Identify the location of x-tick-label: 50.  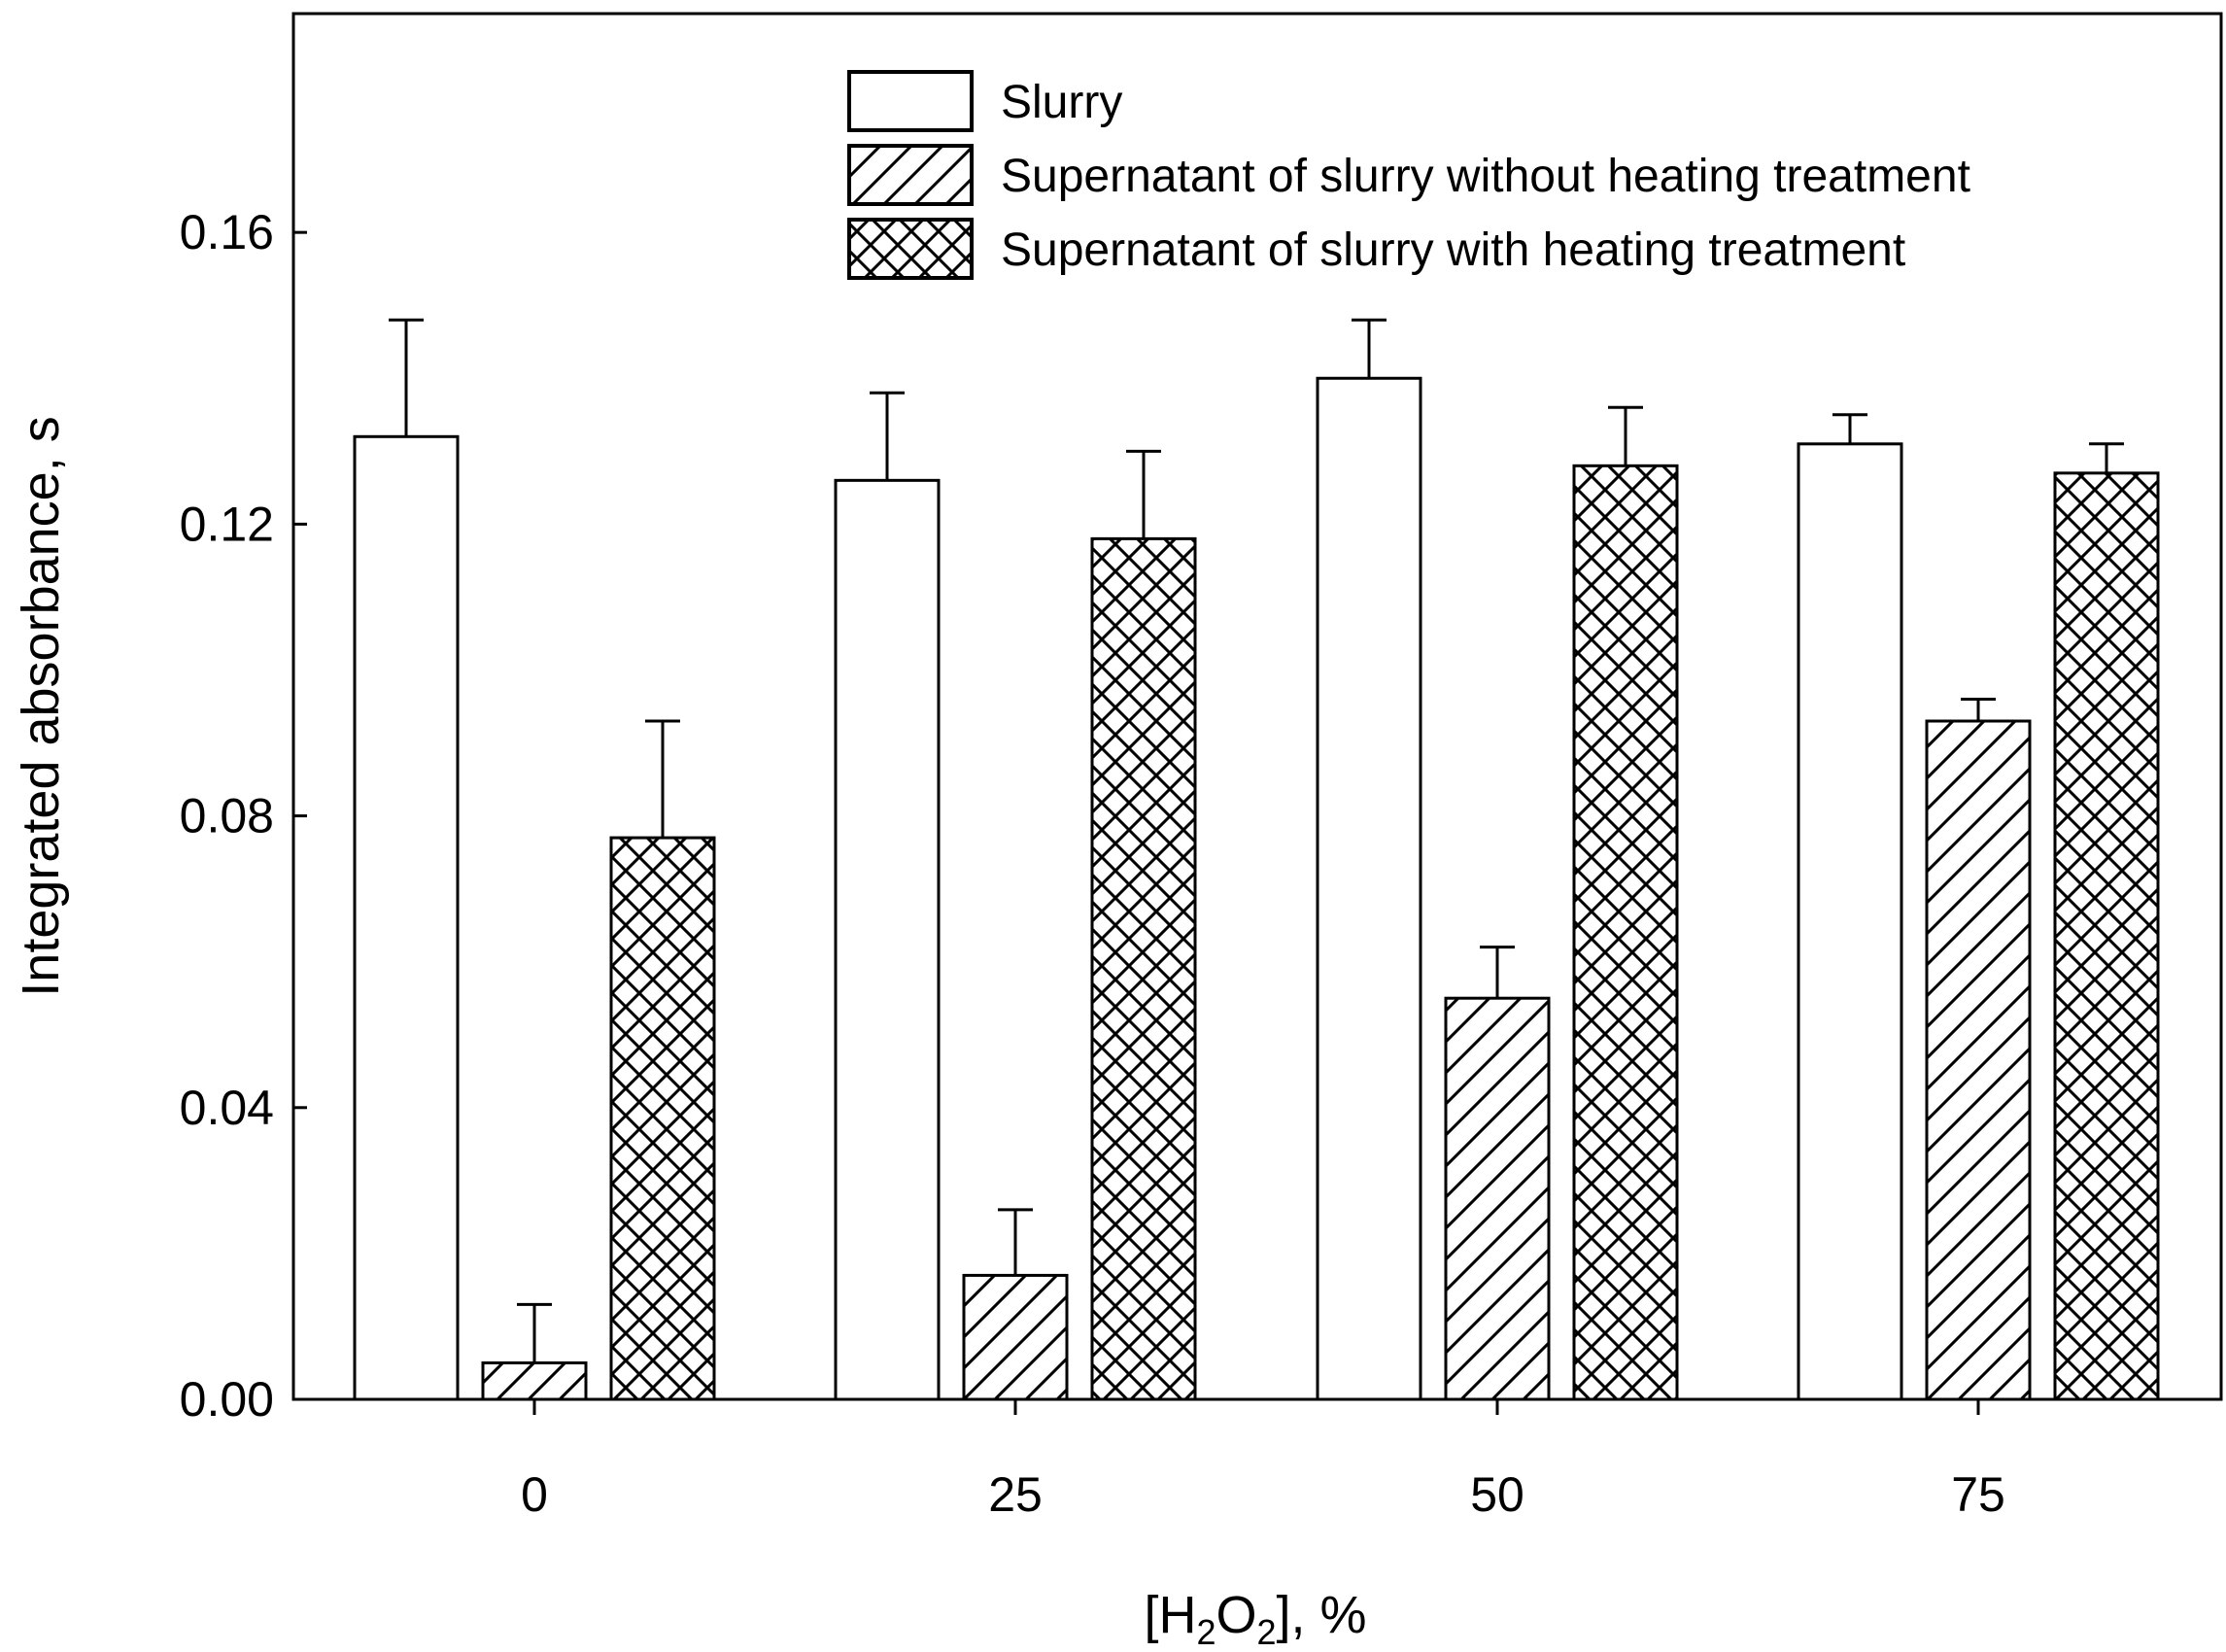
(1497, 1494).